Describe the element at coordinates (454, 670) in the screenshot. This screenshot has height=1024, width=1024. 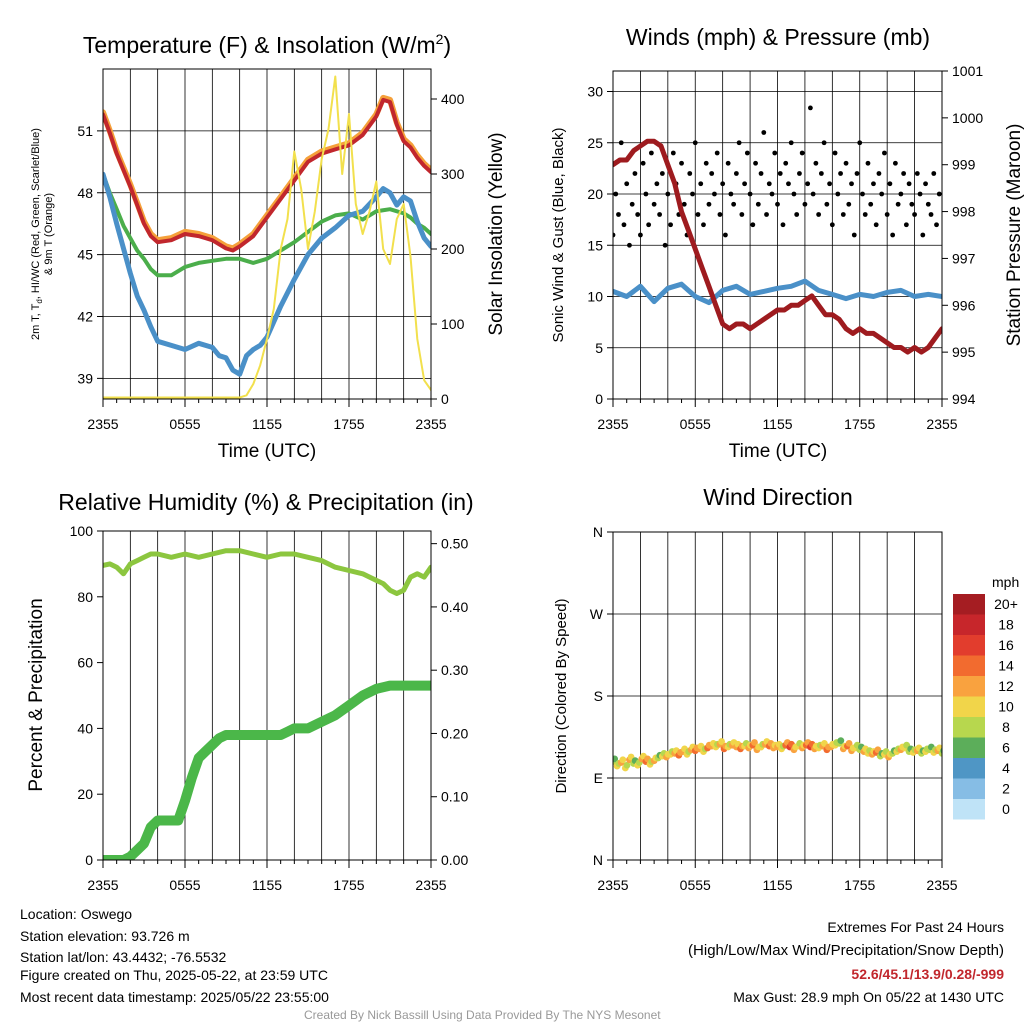
I see `y2-tick-label: 0.30` at that location.